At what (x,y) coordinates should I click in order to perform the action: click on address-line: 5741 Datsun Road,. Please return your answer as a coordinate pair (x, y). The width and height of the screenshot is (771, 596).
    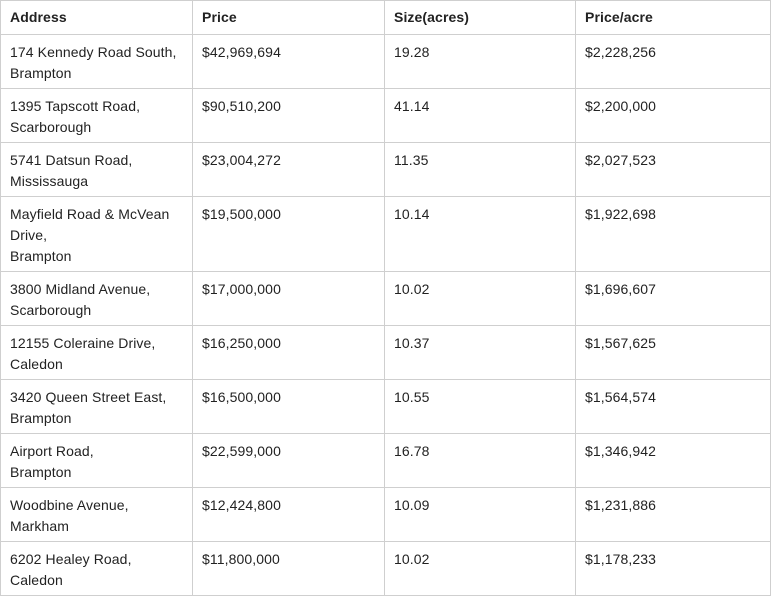
    Looking at the image, I should click on (71, 160).